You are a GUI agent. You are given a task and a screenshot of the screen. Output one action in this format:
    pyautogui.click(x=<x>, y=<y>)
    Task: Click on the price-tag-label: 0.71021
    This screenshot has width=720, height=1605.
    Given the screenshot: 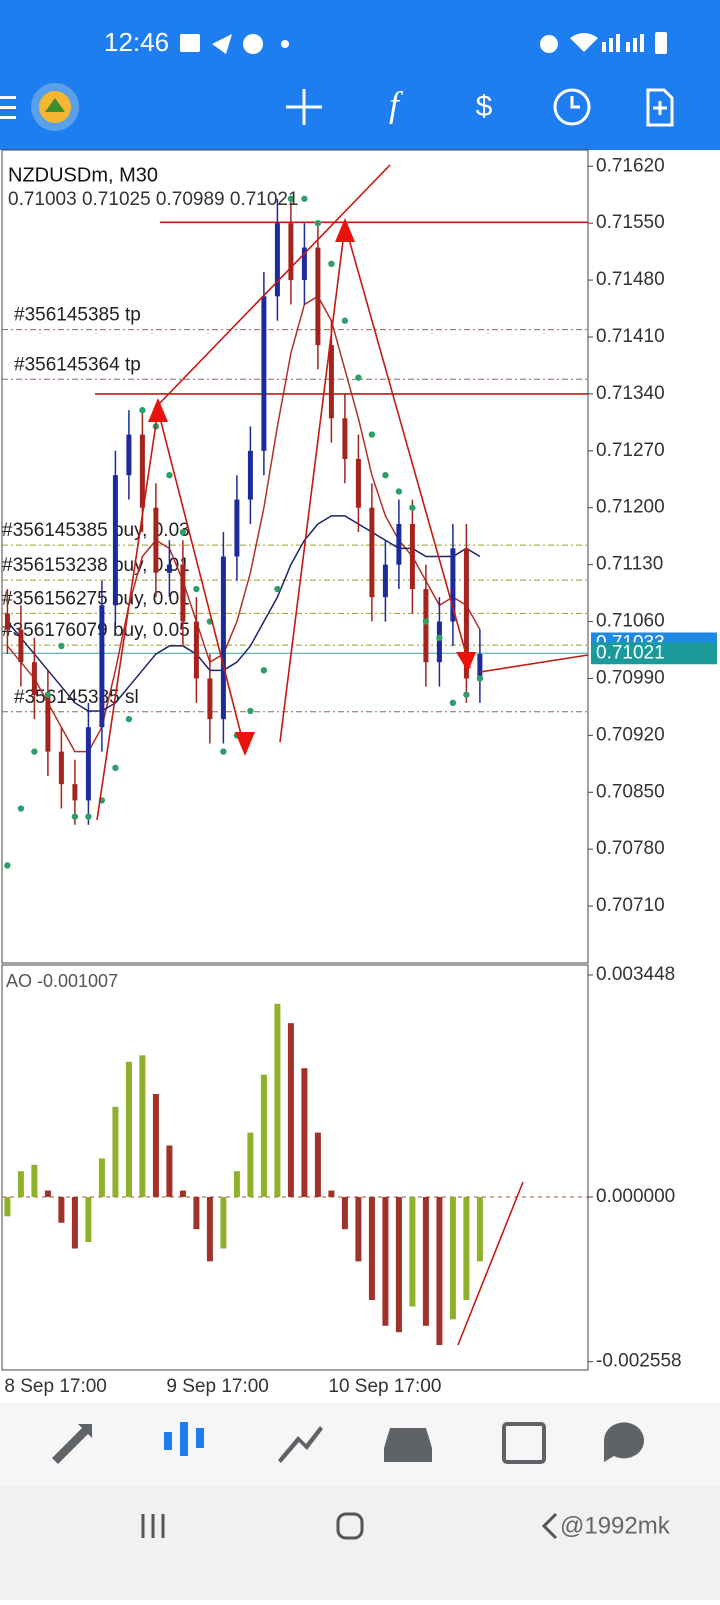 What is the action you would take?
    pyautogui.click(x=630, y=652)
    